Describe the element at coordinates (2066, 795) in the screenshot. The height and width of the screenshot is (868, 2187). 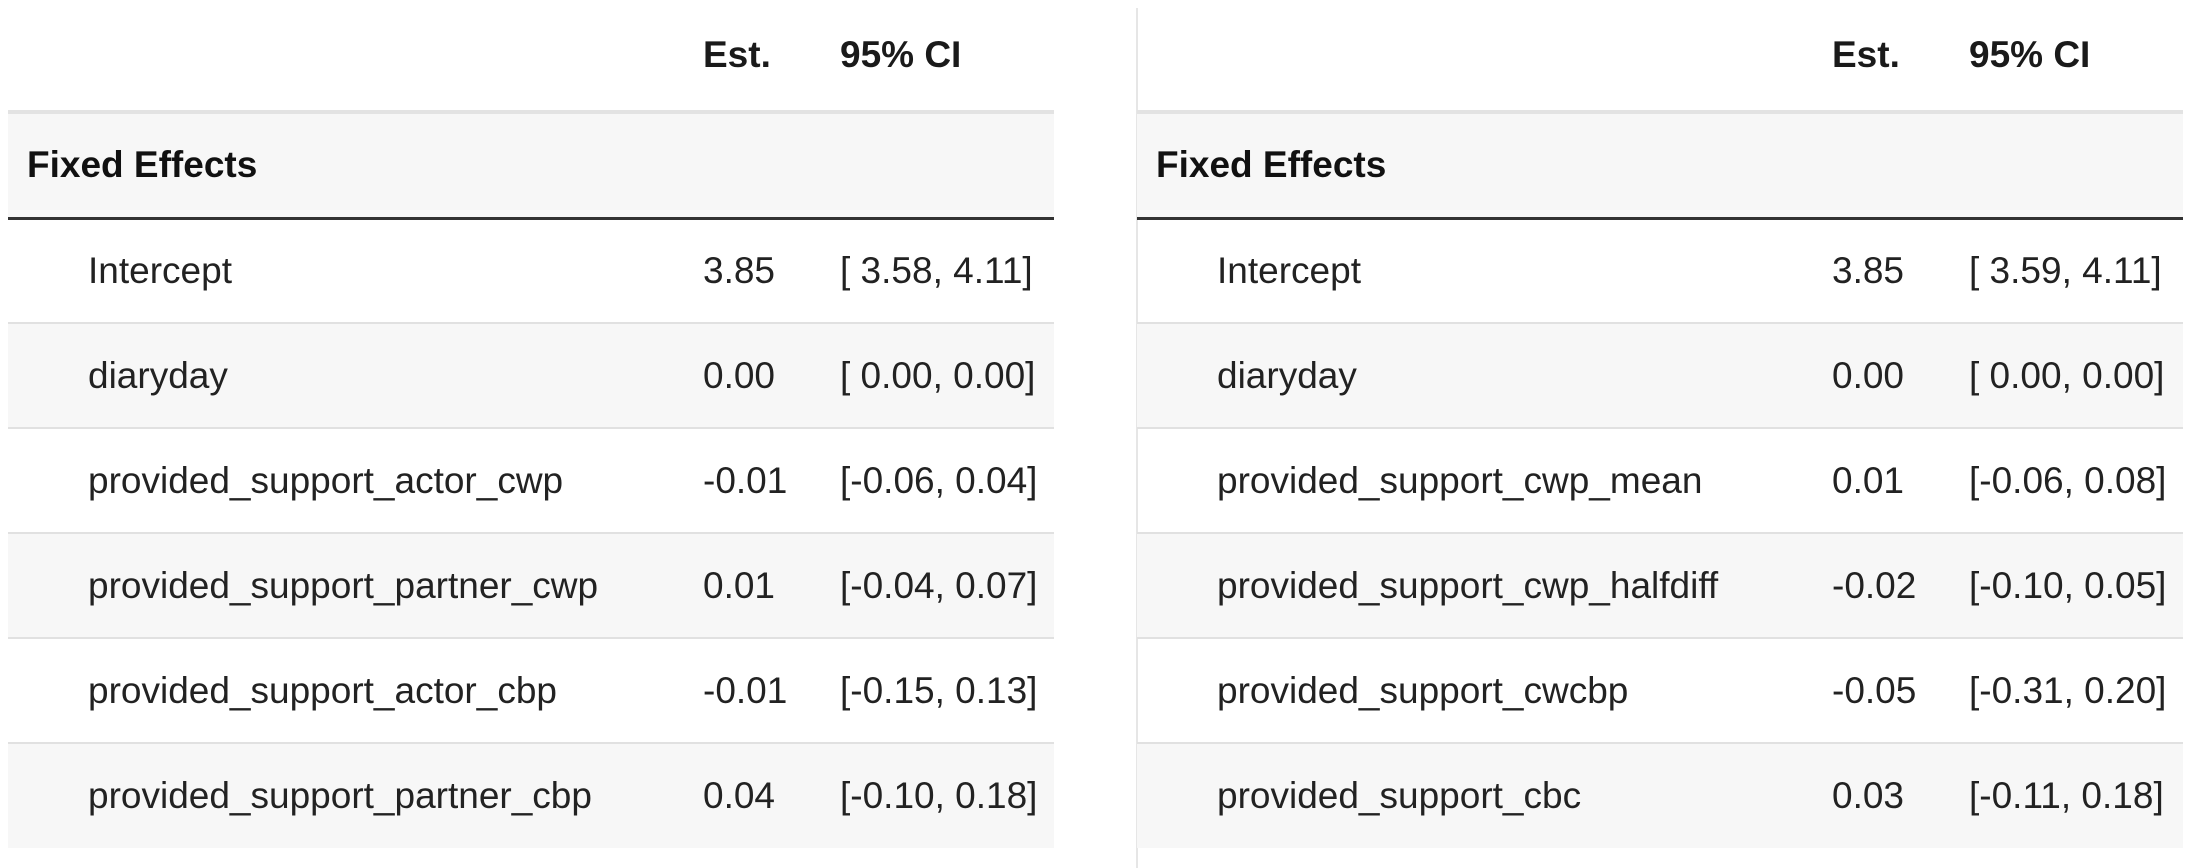
I see `ci-cell: [-0.11, 0.18]` at that location.